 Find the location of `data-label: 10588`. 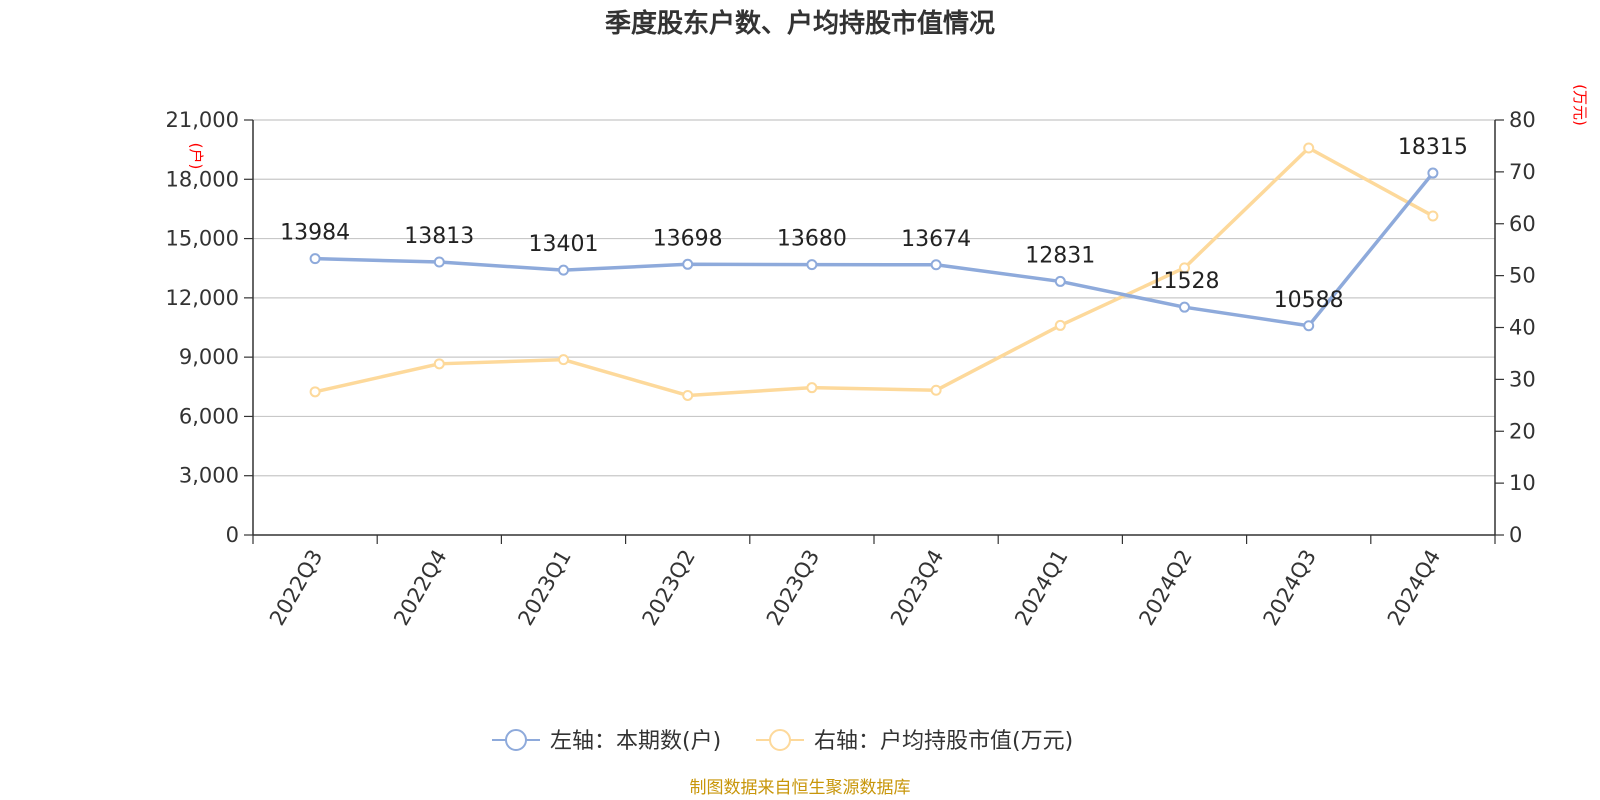

data-label: 10588 is located at coordinates (1309, 300).